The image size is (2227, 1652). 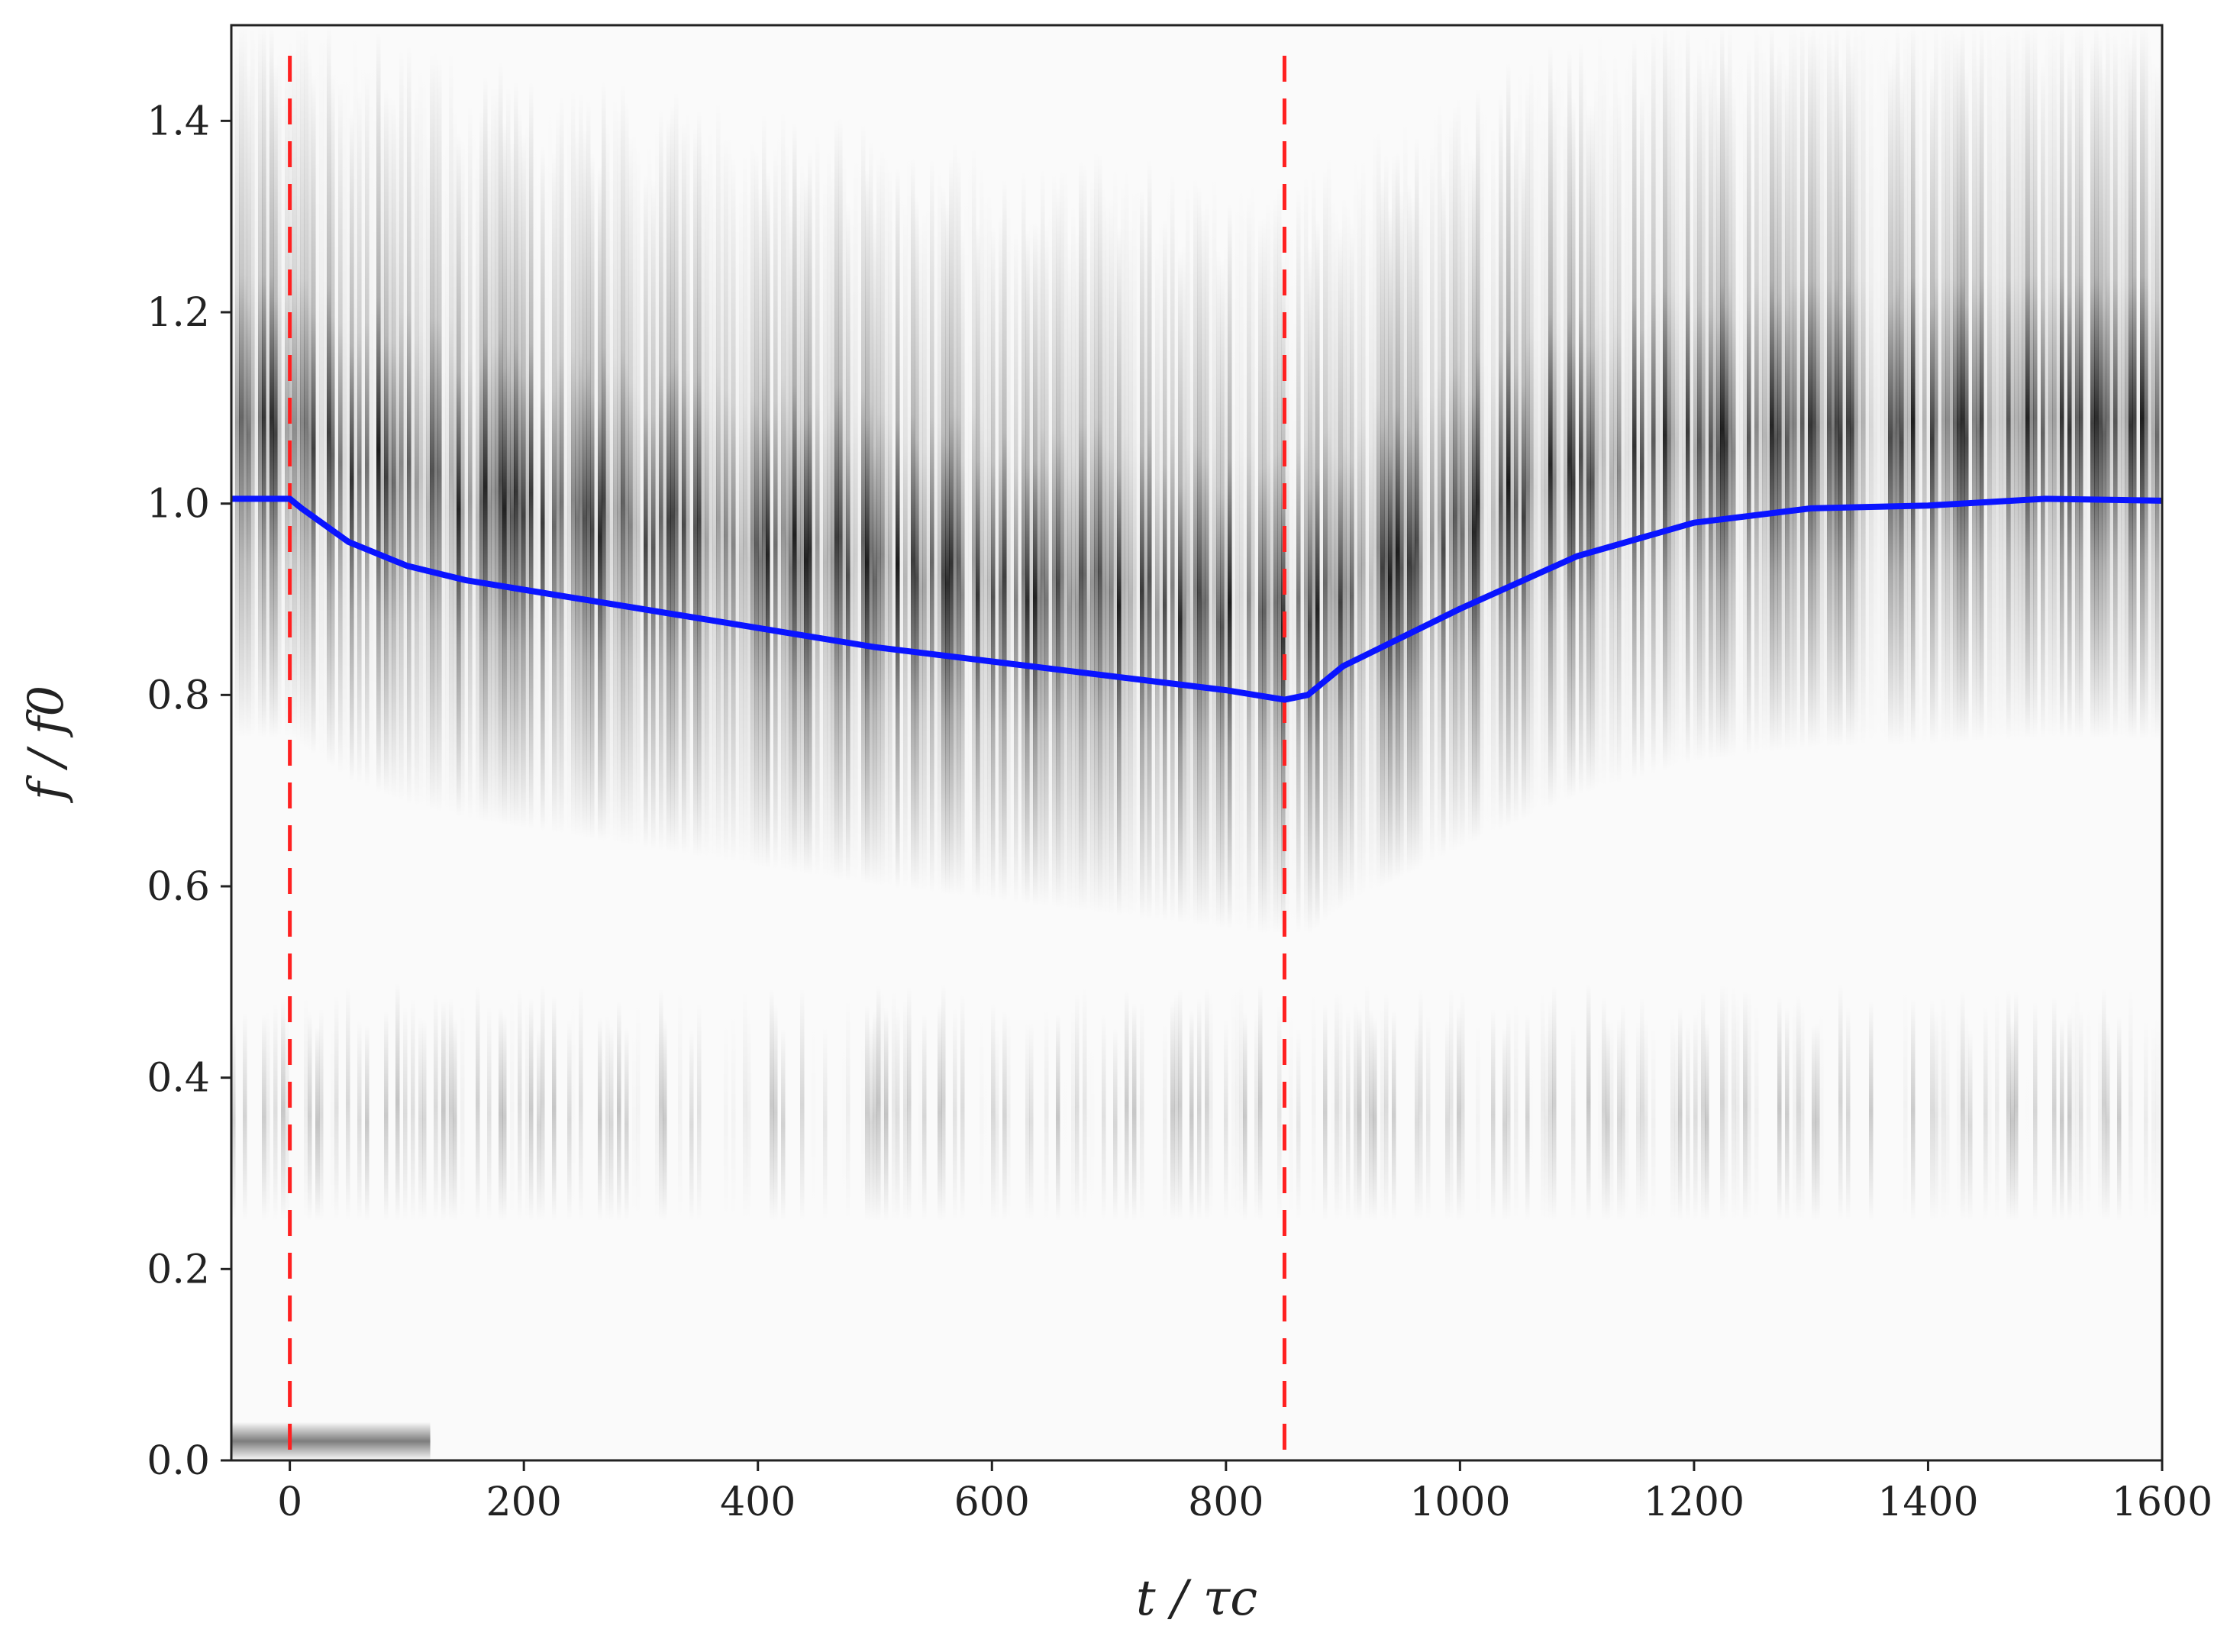 What do you see at coordinates (524, 1502) in the screenshot?
I see `x-tick-label: 200` at bounding box center [524, 1502].